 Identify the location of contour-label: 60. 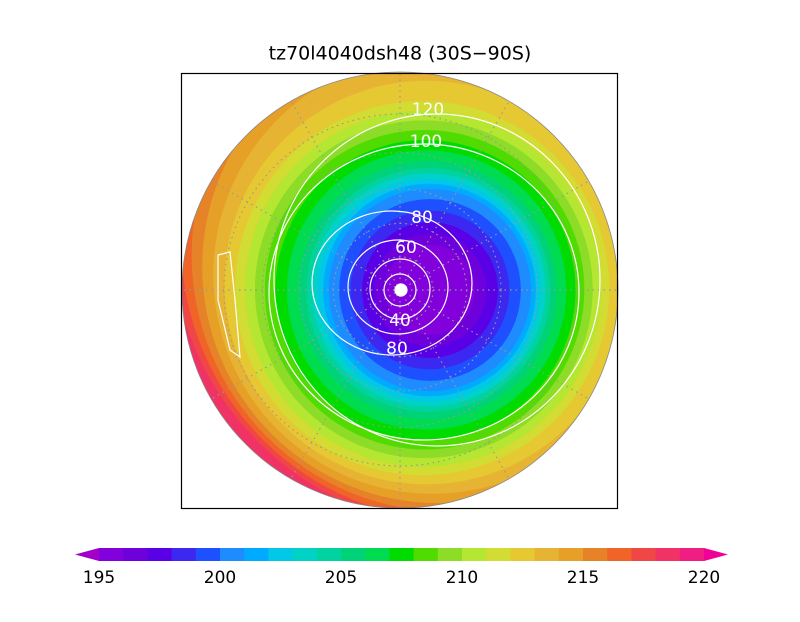
(406, 248).